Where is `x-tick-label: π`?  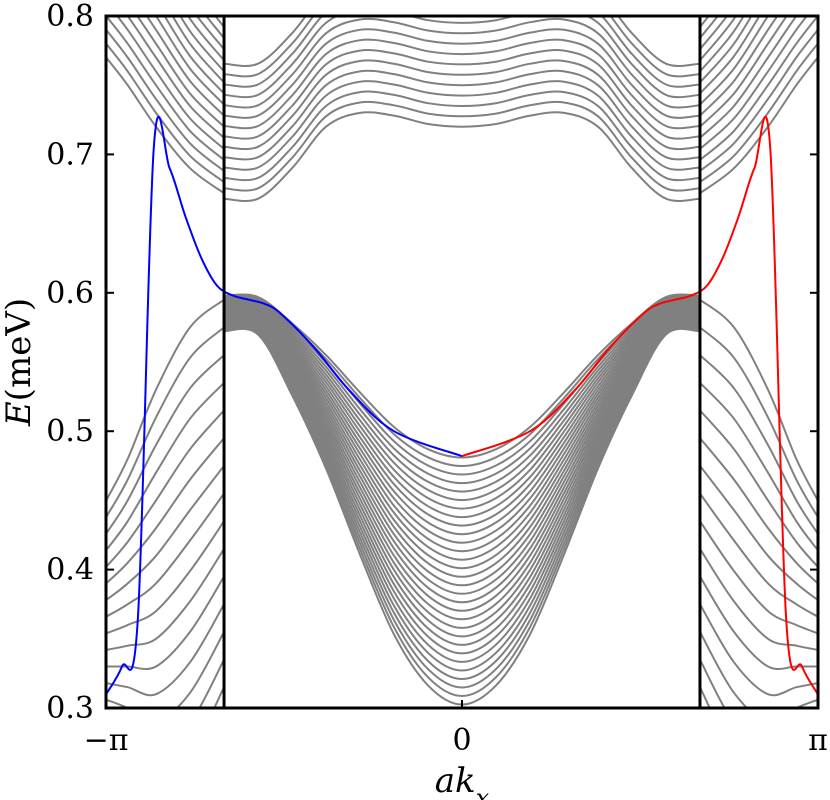
x-tick-label: π is located at coordinates (818, 740).